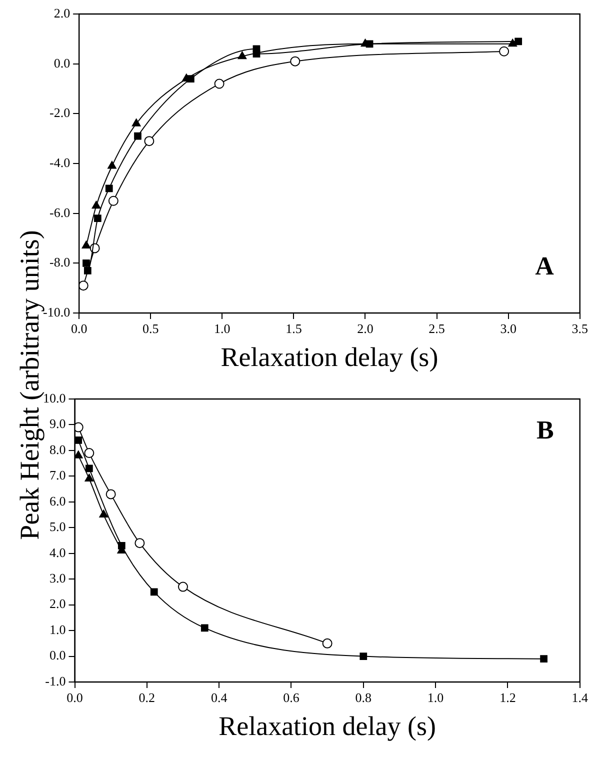 The width and height of the screenshot is (591, 771). Describe the element at coordinates (580, 328) in the screenshot. I see `x-tick-label: 3.5` at that location.